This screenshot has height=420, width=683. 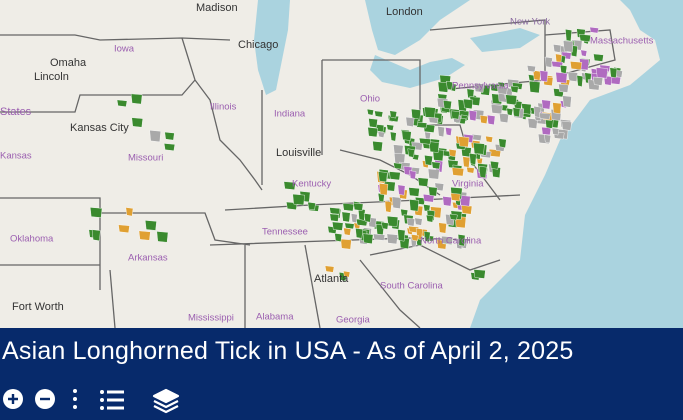 What do you see at coordinates (290, 114) in the screenshot?
I see `state-label: Indiana` at bounding box center [290, 114].